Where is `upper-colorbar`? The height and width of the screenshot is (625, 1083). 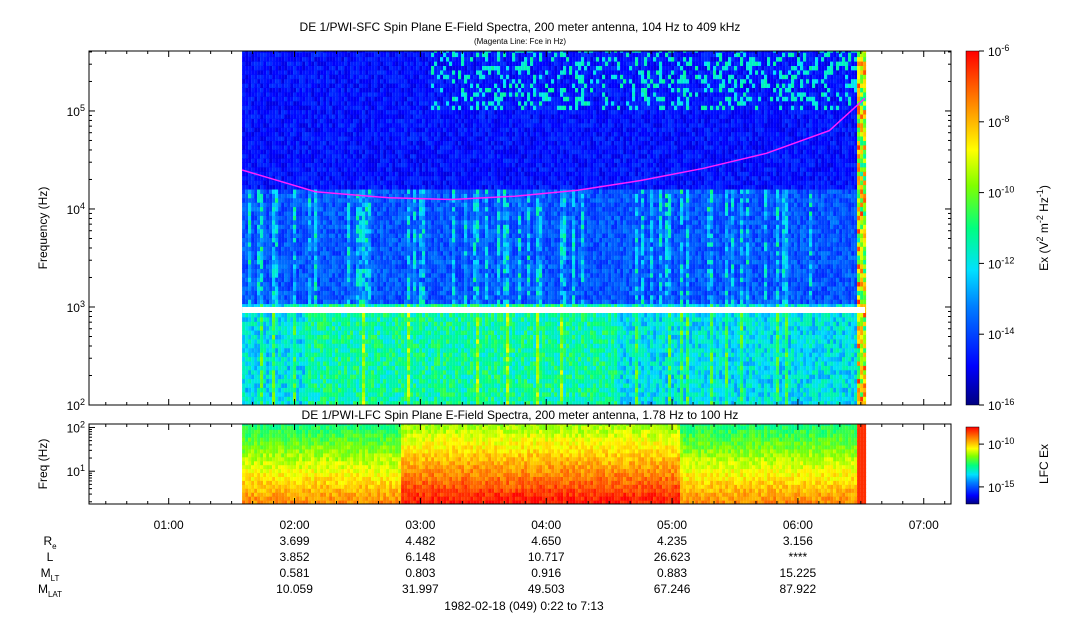 upper-colorbar is located at coordinates (972, 228).